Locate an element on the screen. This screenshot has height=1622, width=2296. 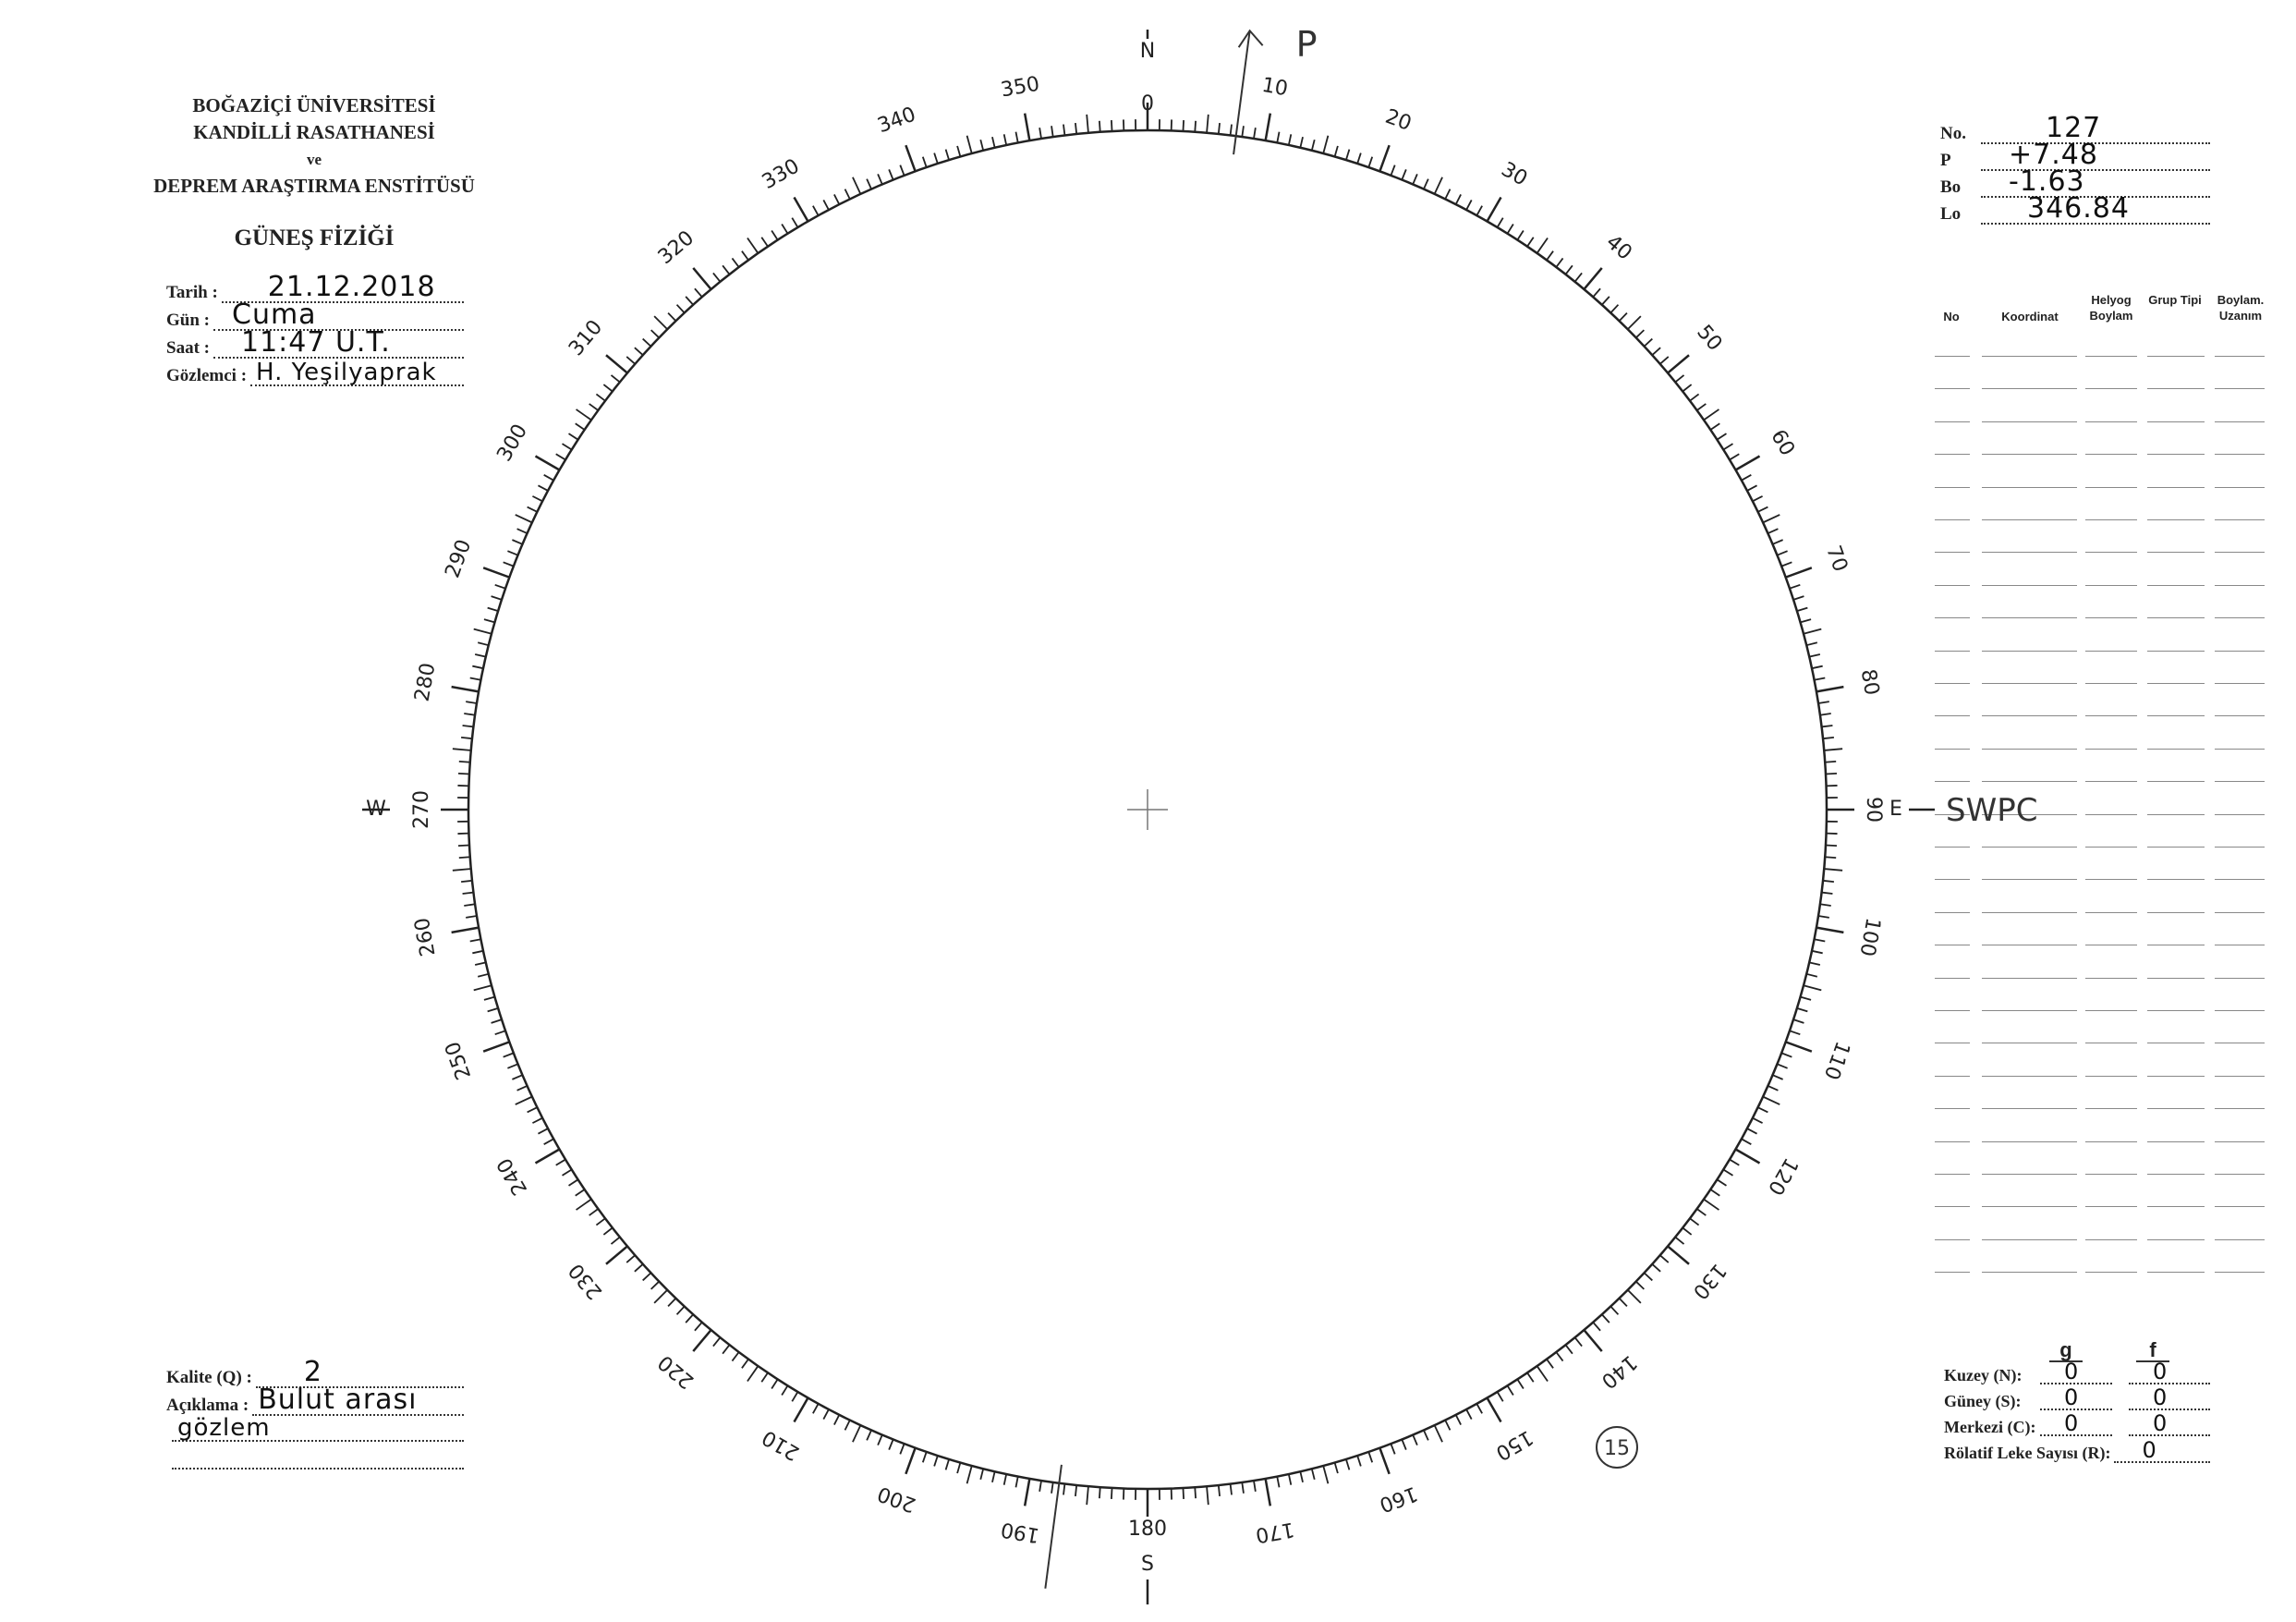
bo-field: Bo -1.63 is located at coordinates (2075, 181).